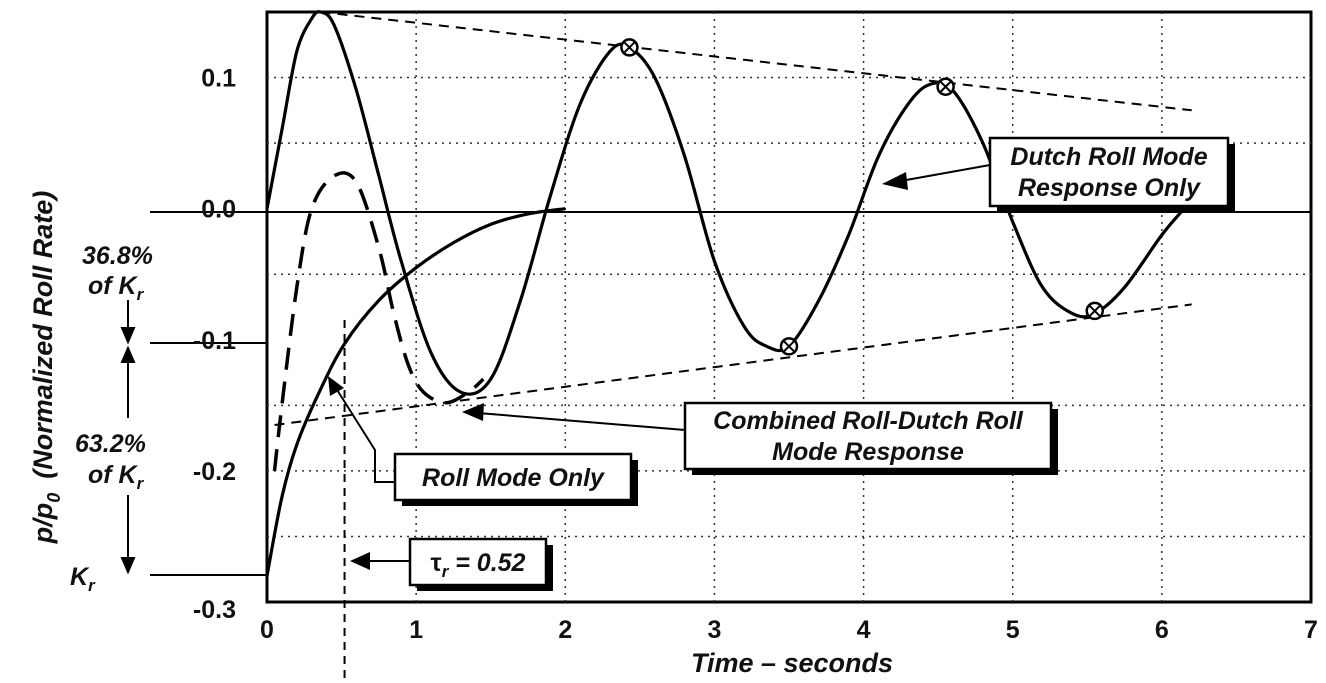  I want to click on ylabel-sub: 0, so click(54, 498).